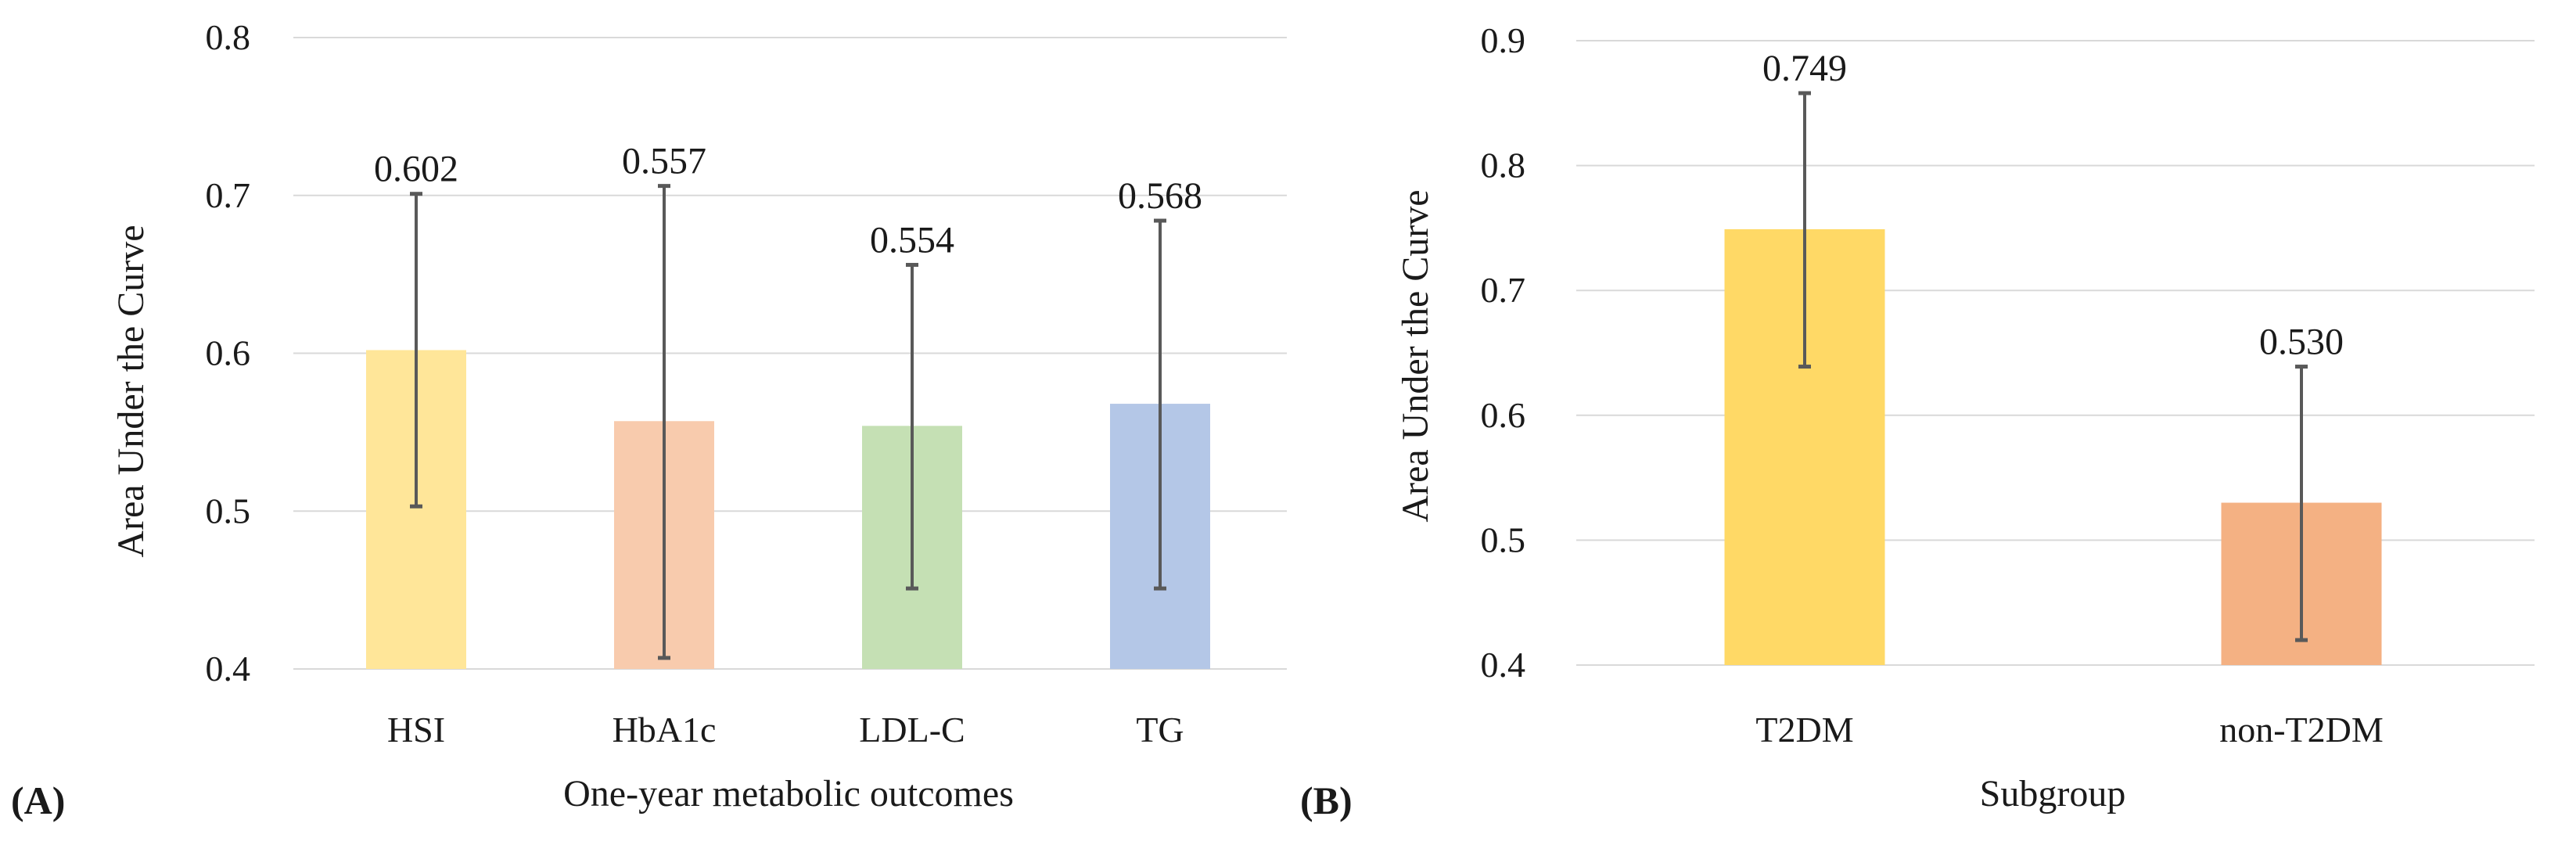 The width and height of the screenshot is (2576, 845). I want to click on data-label: 0.530, so click(2301, 342).